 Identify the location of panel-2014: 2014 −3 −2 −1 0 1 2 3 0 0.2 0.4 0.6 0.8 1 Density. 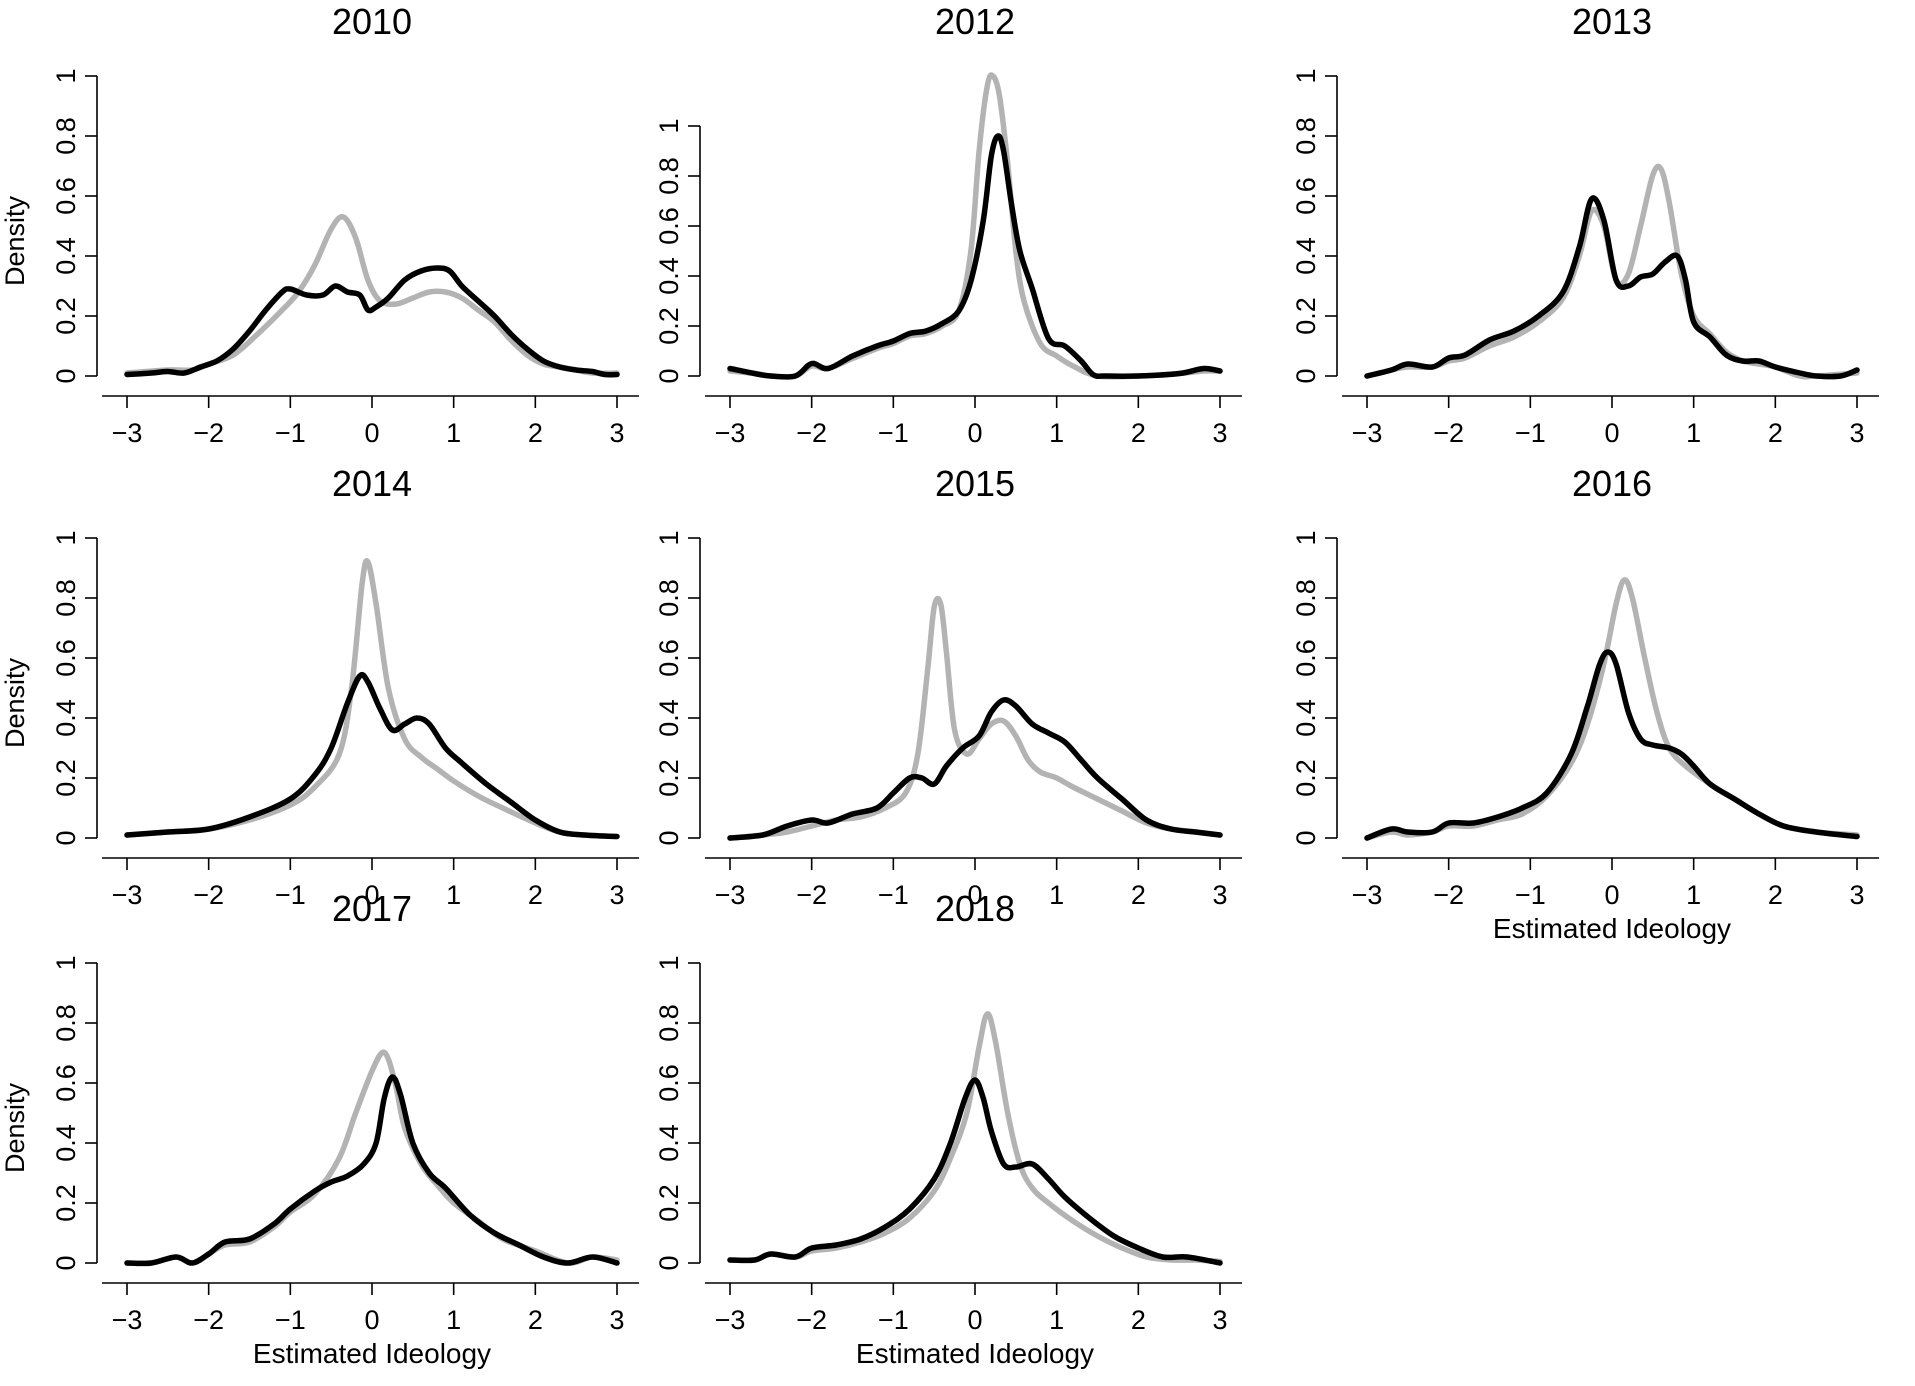
(319, 686).